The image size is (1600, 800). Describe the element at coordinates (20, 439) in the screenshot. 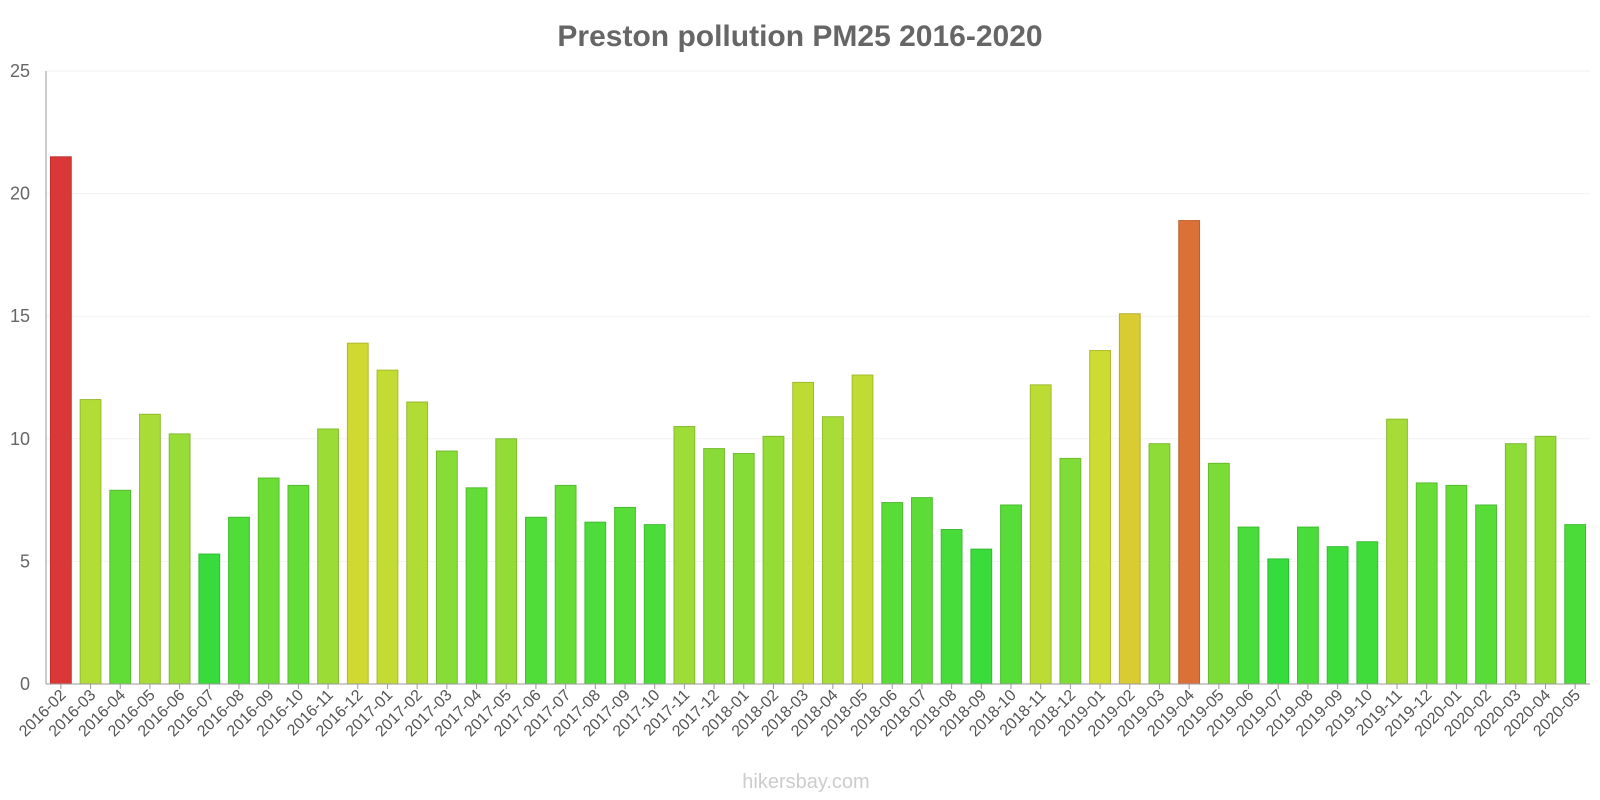

I see `y-tick-label: 10` at that location.